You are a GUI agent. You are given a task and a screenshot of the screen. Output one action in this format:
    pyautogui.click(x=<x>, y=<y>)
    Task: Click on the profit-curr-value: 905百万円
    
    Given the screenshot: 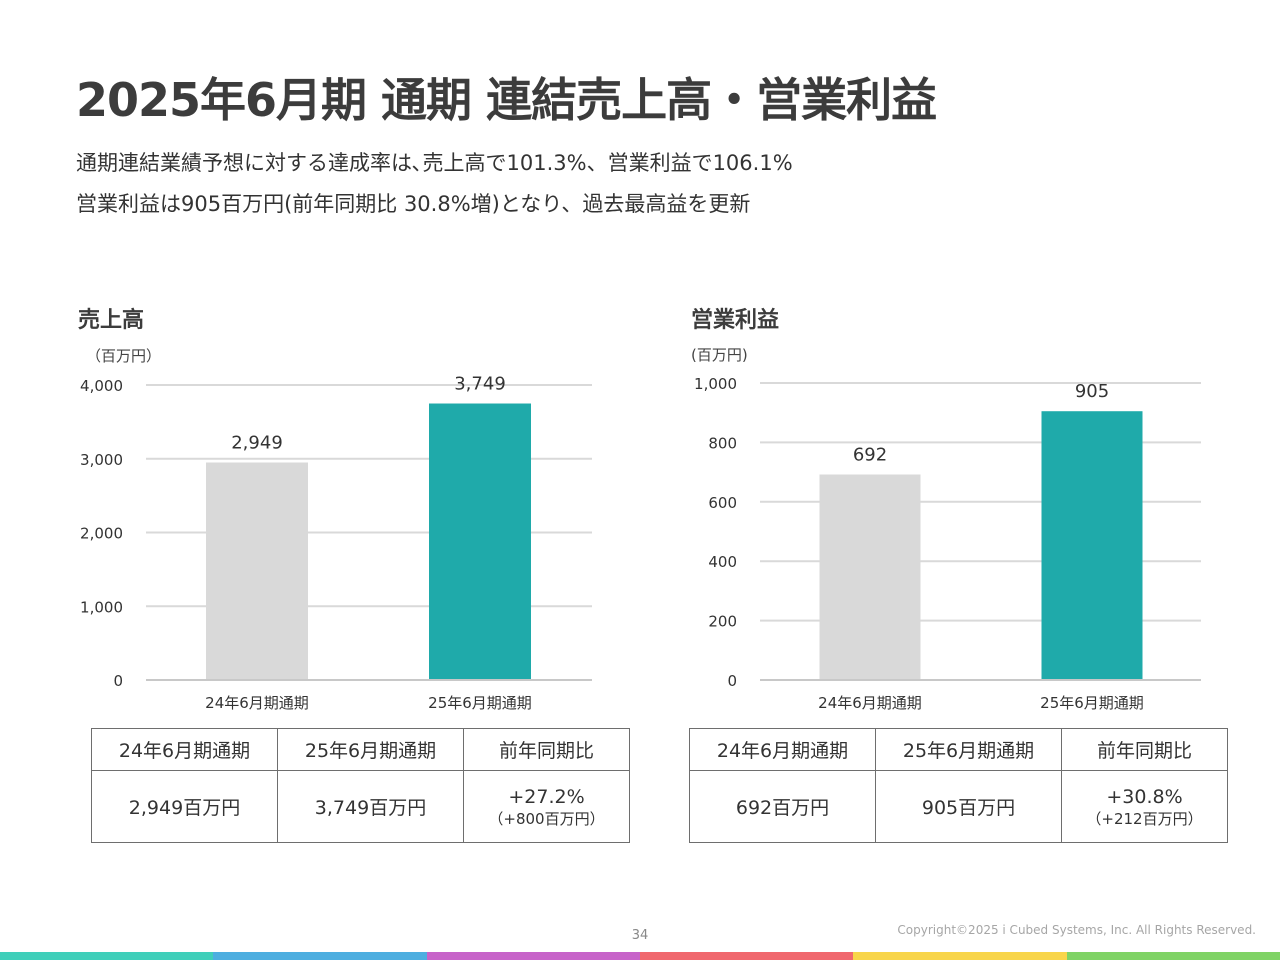 What is the action you would take?
    pyautogui.click(x=968, y=806)
    